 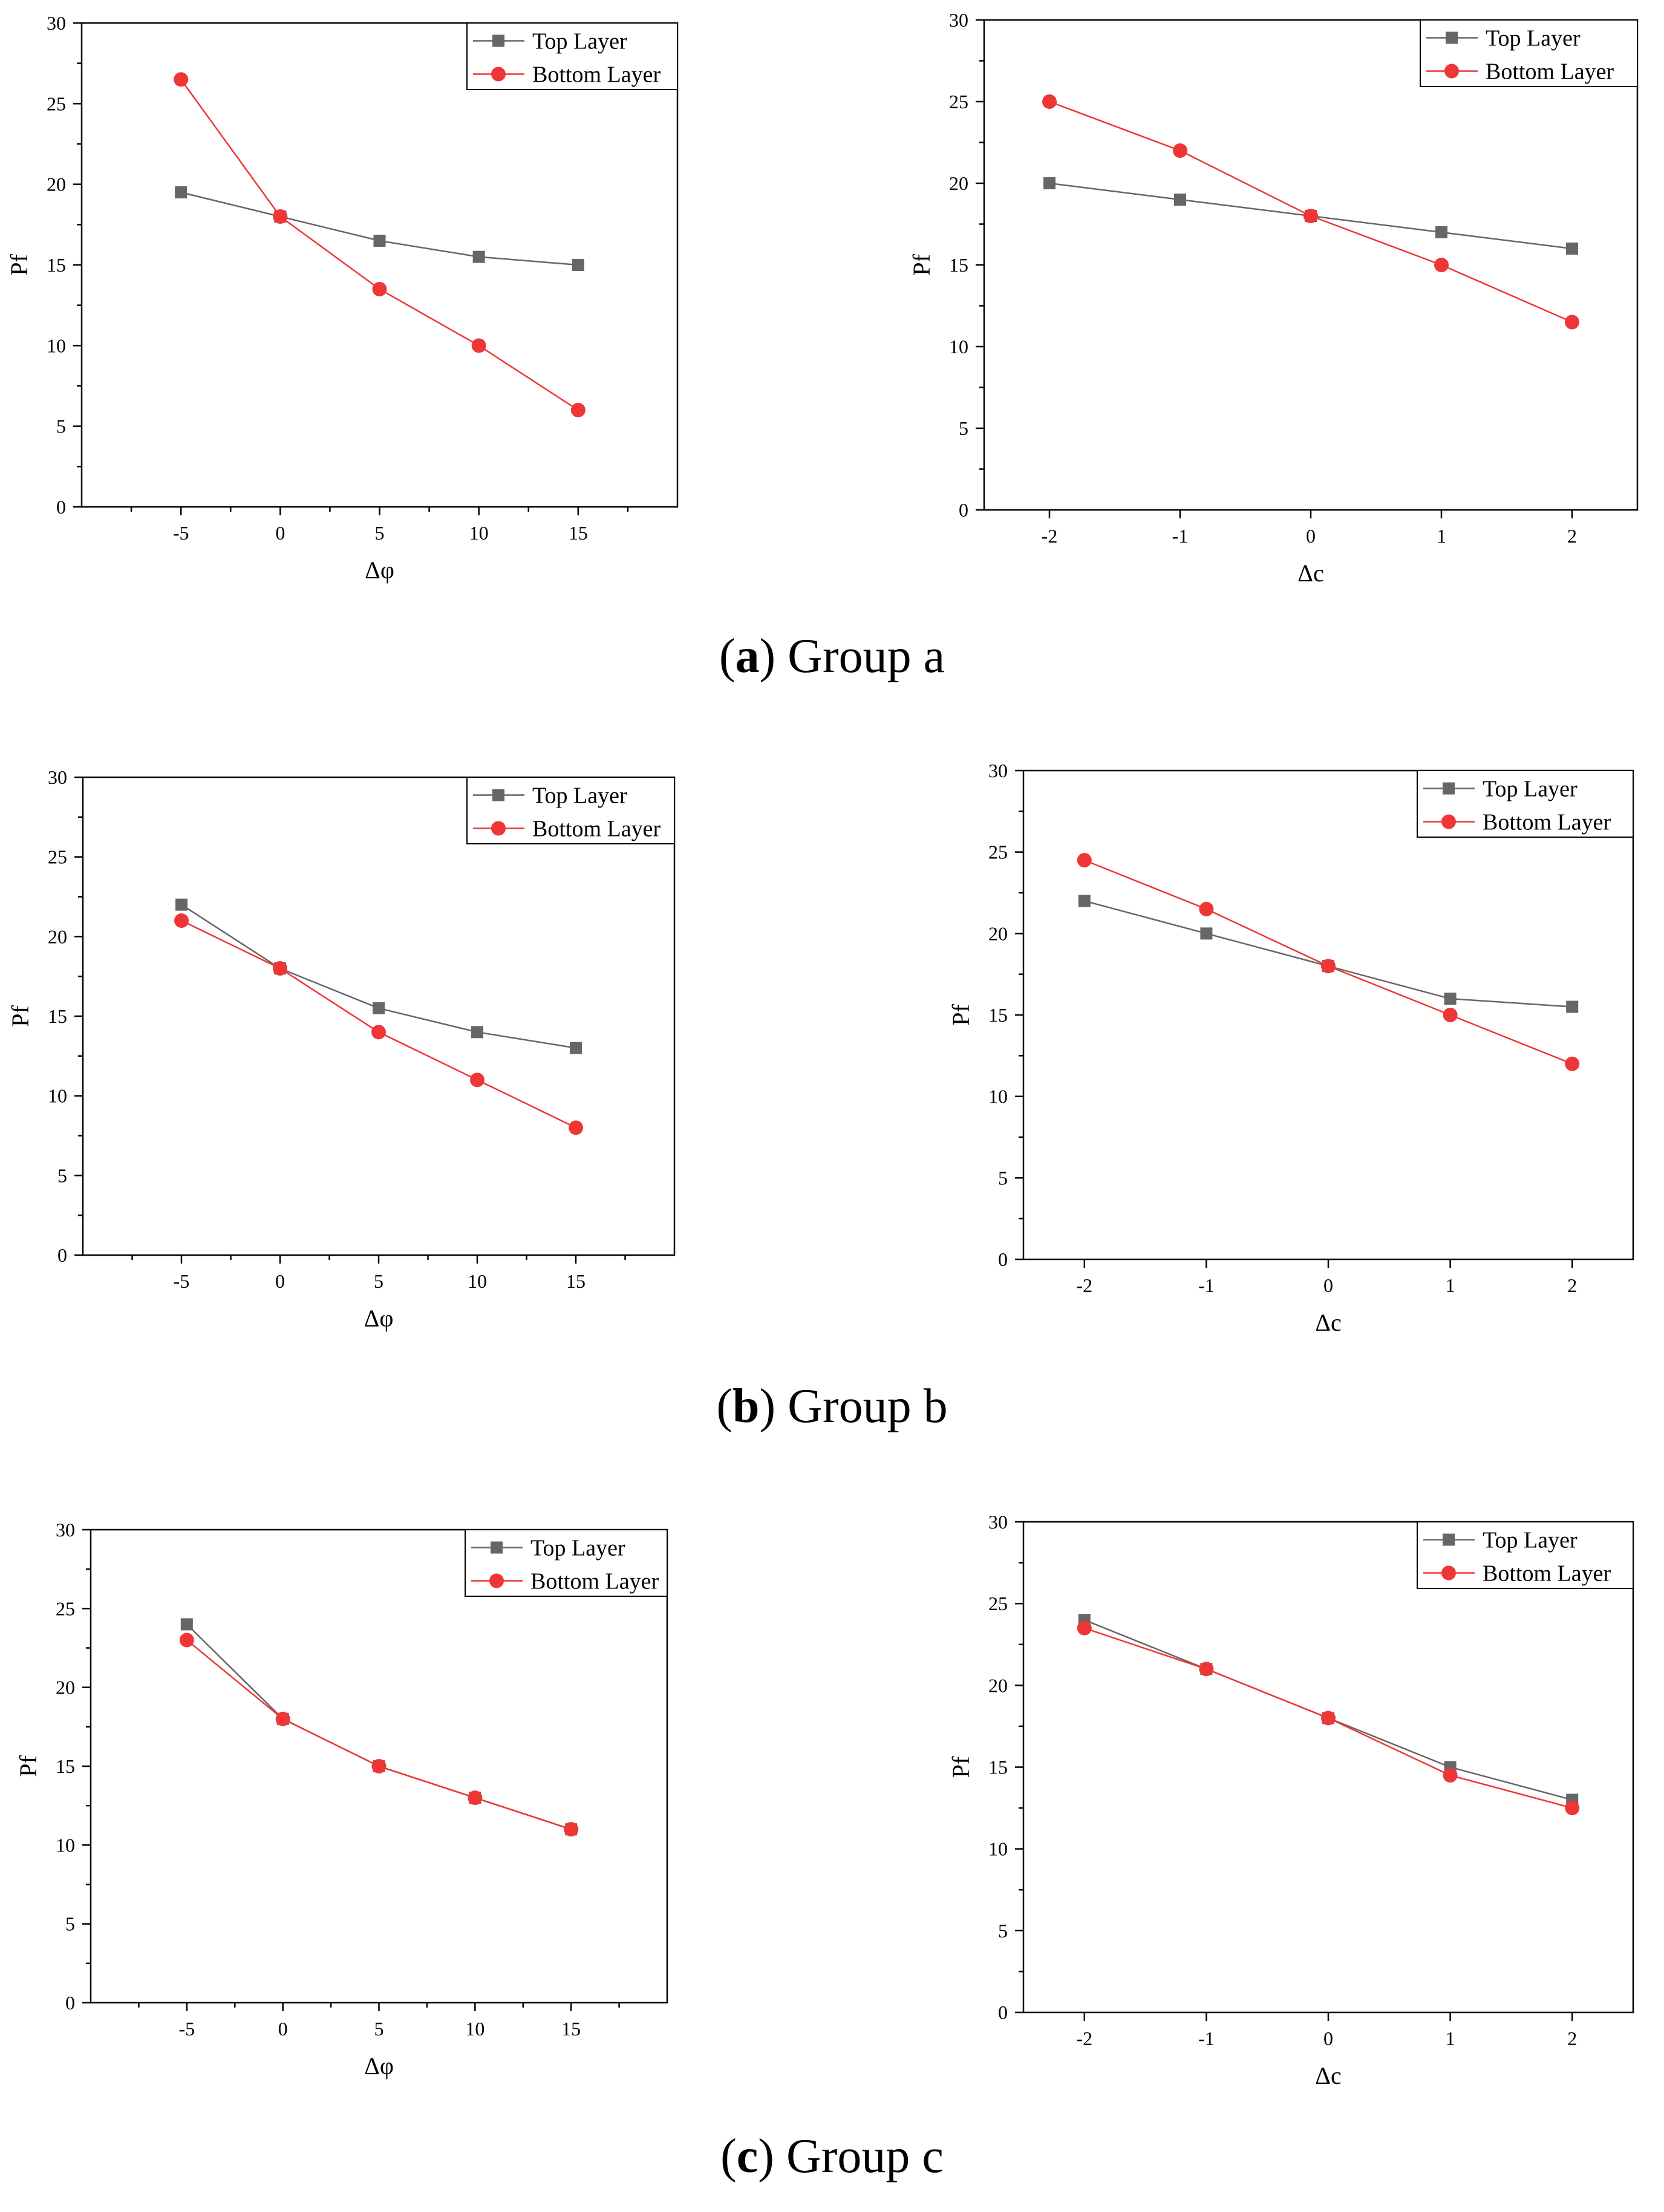 What do you see at coordinates (570, 810) in the screenshot?
I see `legend-box` at bounding box center [570, 810].